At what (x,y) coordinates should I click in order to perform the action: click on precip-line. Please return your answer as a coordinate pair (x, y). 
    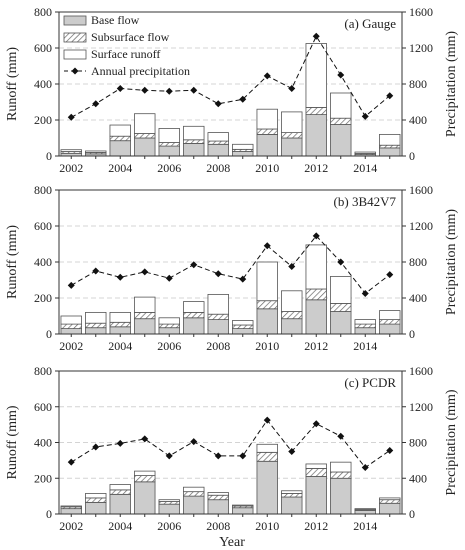
    Looking at the image, I should click on (230, 444).